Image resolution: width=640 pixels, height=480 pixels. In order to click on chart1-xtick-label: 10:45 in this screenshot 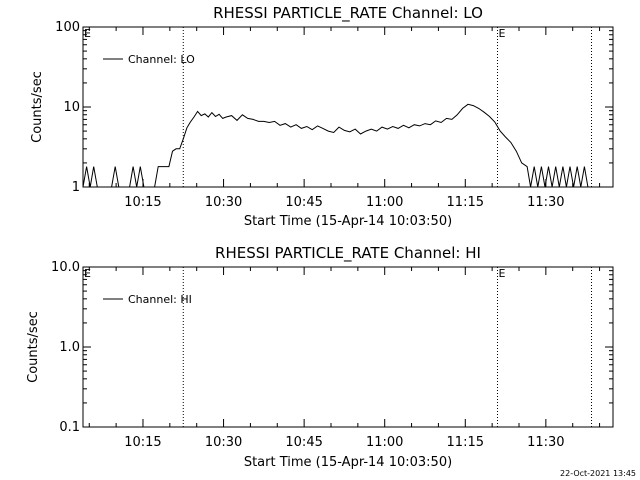, I will do `click(303, 202)`.